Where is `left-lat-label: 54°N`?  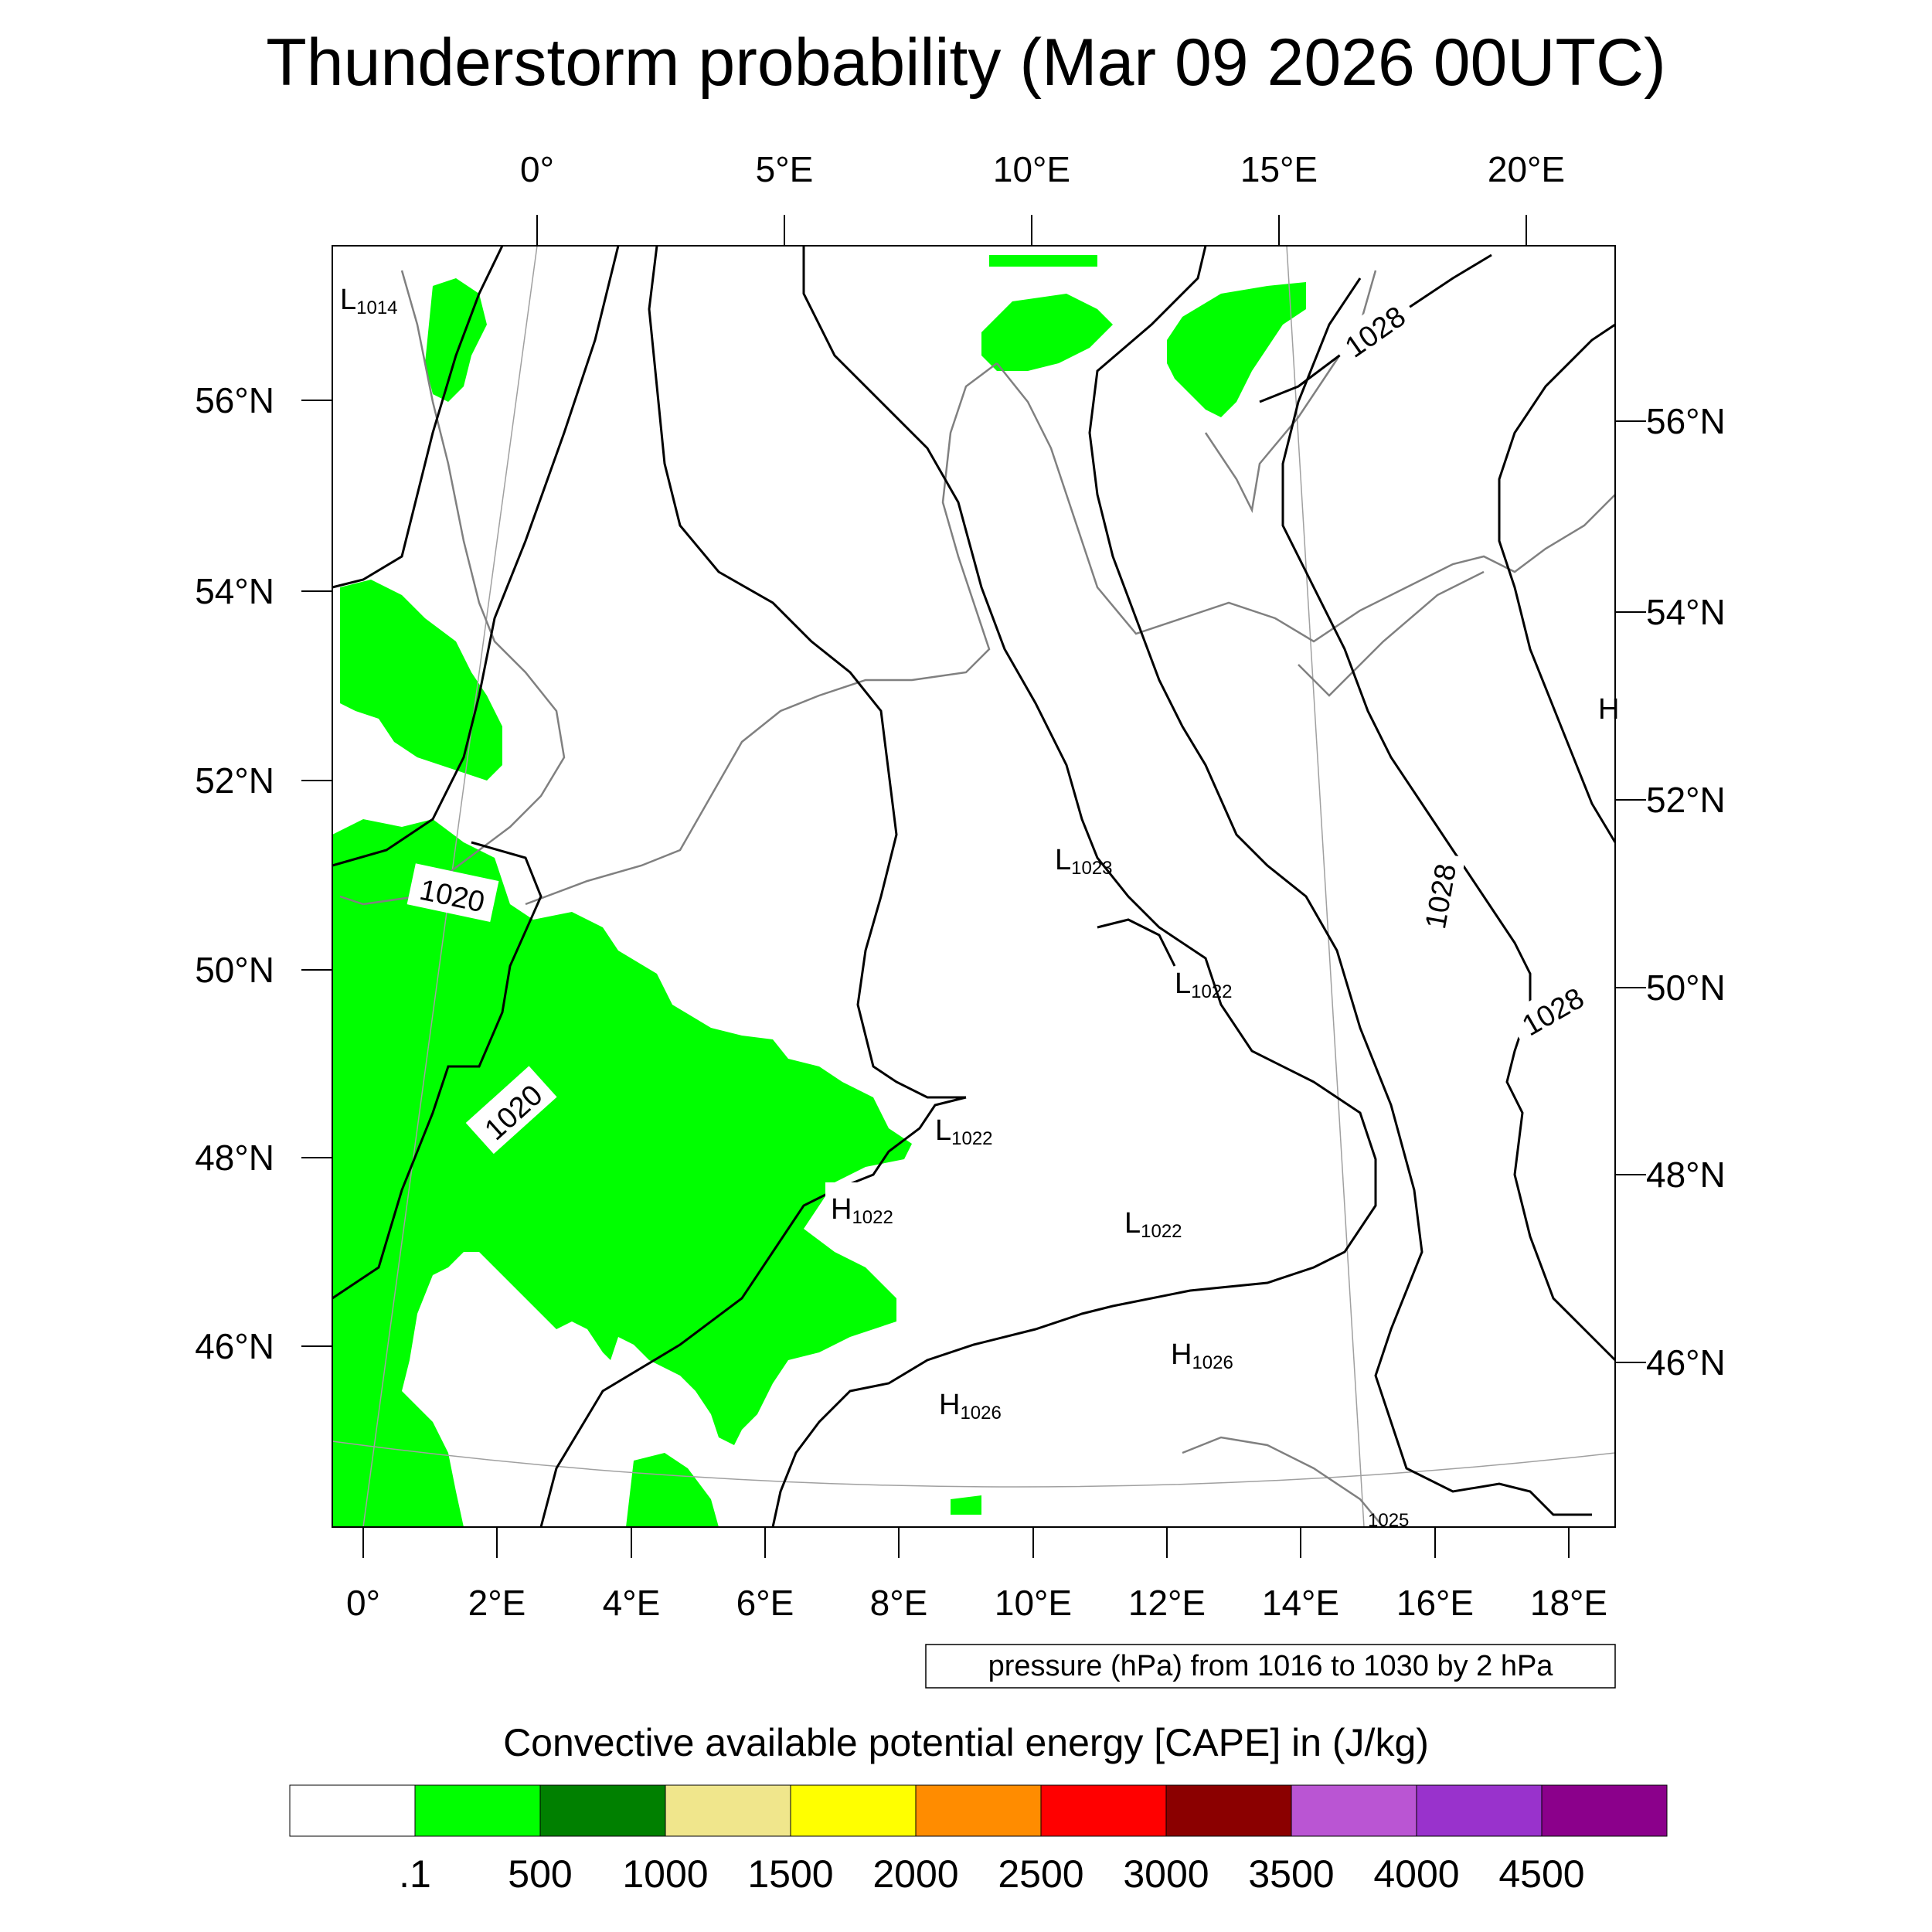
left-lat-label: 54°N is located at coordinates (235, 591).